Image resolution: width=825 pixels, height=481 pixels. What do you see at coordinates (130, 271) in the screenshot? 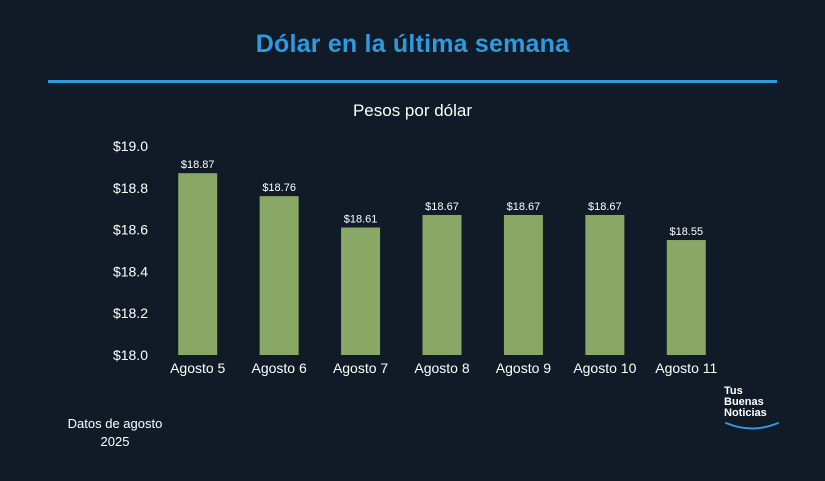
I see `y-tick-label: $18.4` at bounding box center [130, 271].